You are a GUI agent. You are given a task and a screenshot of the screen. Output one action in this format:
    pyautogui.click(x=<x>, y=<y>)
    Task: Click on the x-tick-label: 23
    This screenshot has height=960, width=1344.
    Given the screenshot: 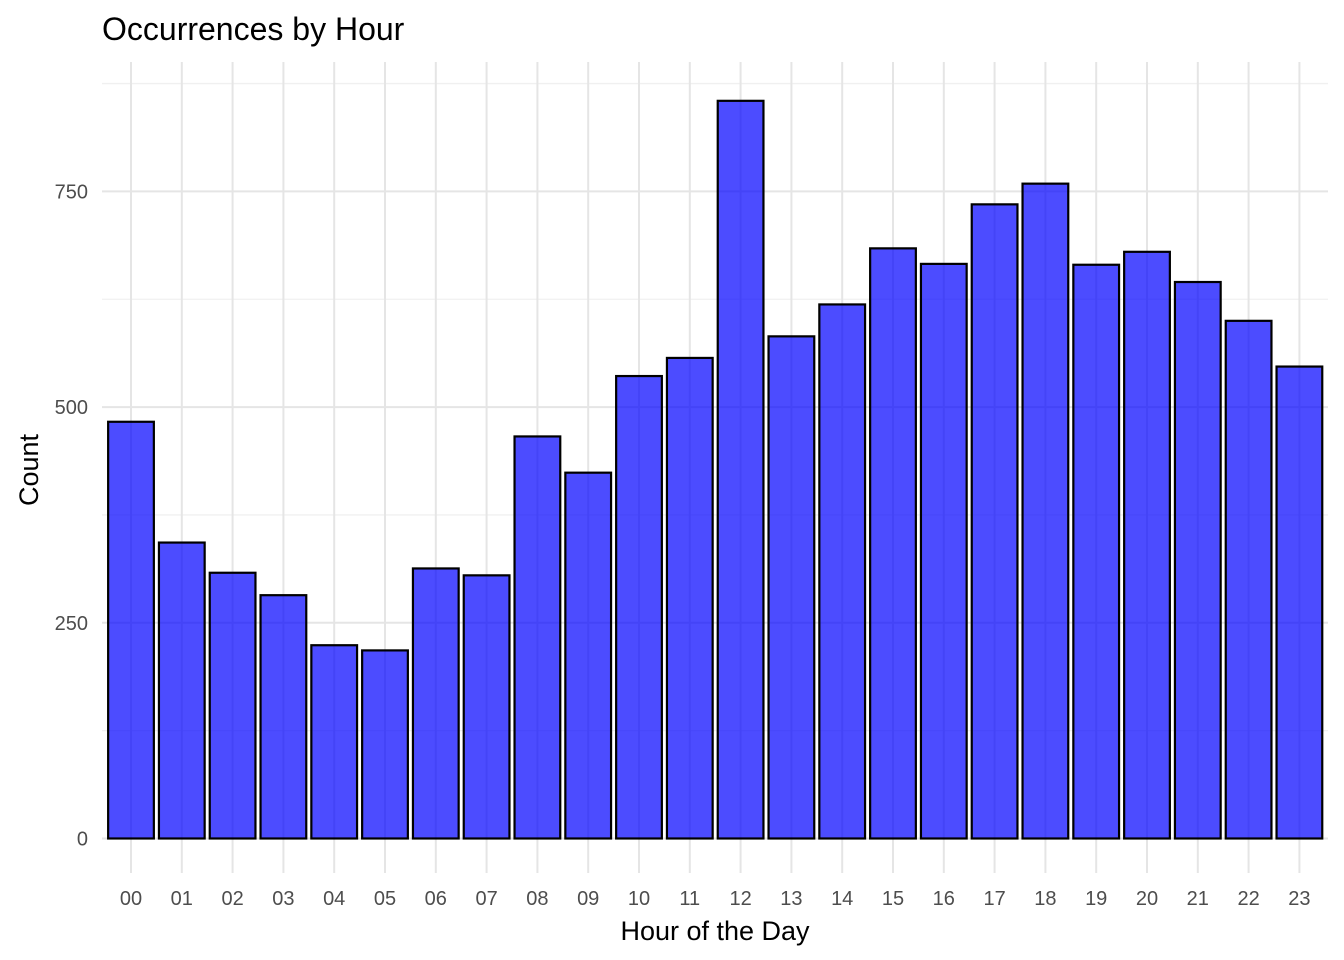 What is the action you would take?
    pyautogui.click(x=1299, y=899)
    